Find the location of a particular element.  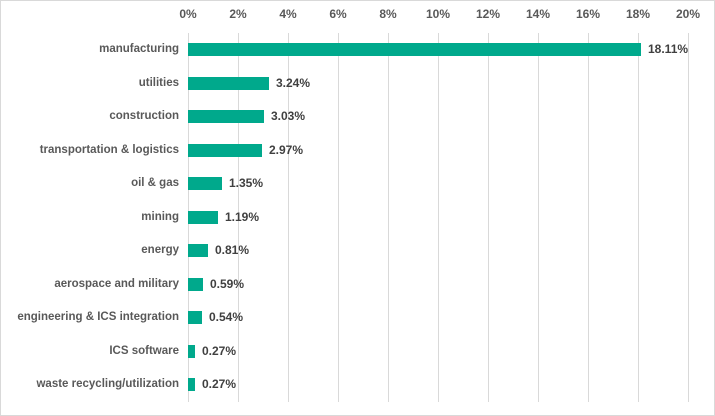

x-axis-tick-label: 20% is located at coordinates (688, 14).